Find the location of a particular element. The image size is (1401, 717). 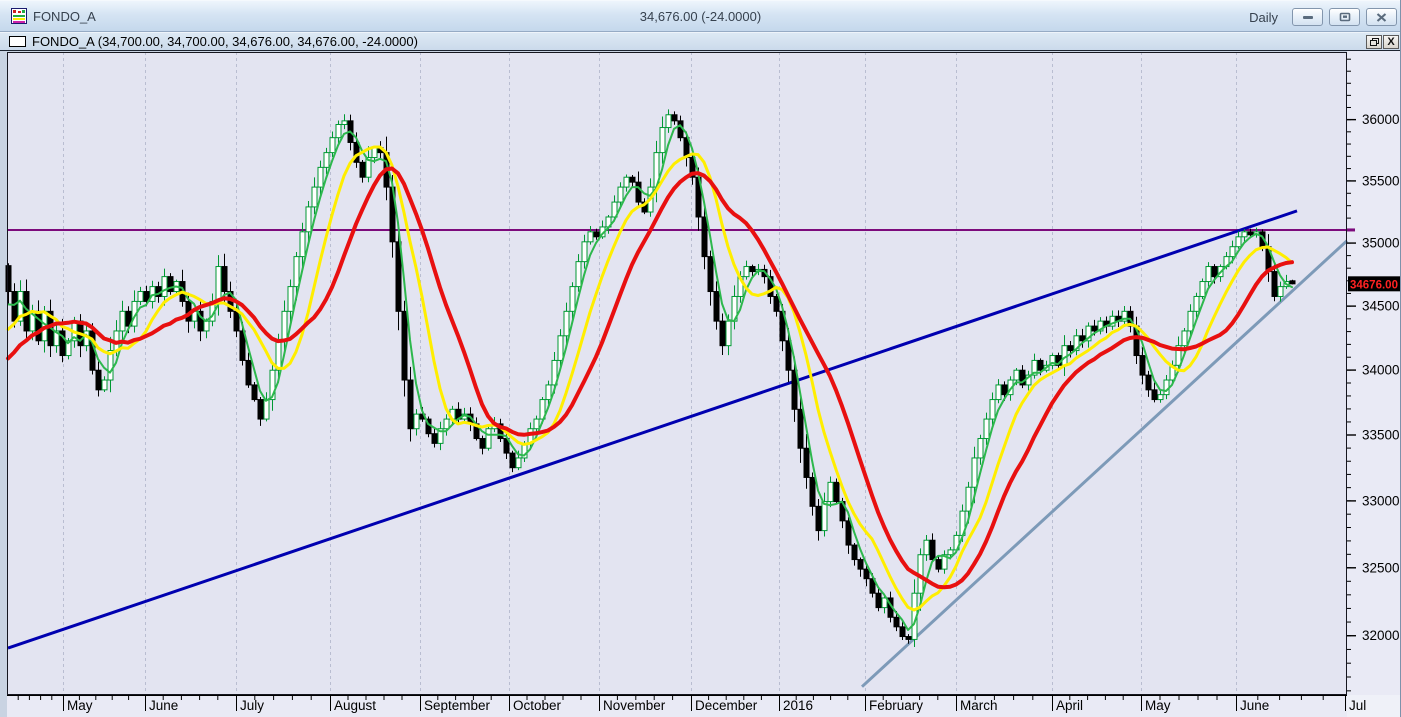

window-title: FONDO_A is located at coordinates (64, 16).